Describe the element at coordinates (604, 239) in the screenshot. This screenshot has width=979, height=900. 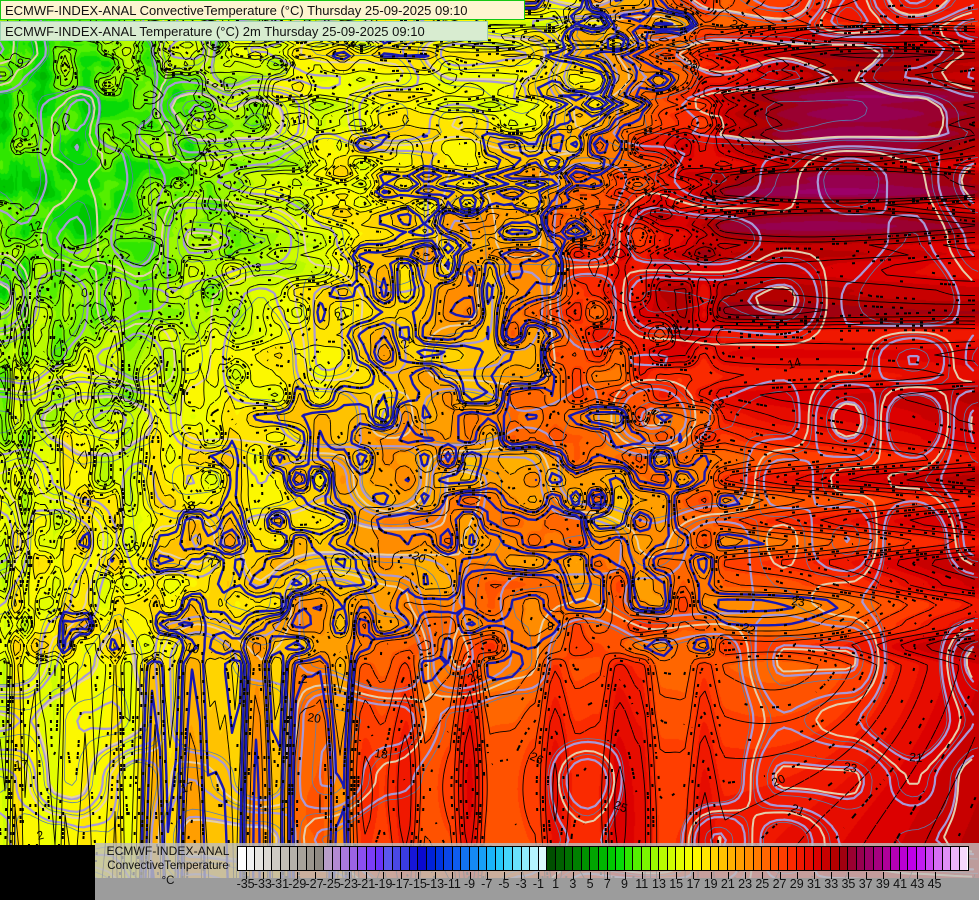
I see `contour-label: 27` at that location.